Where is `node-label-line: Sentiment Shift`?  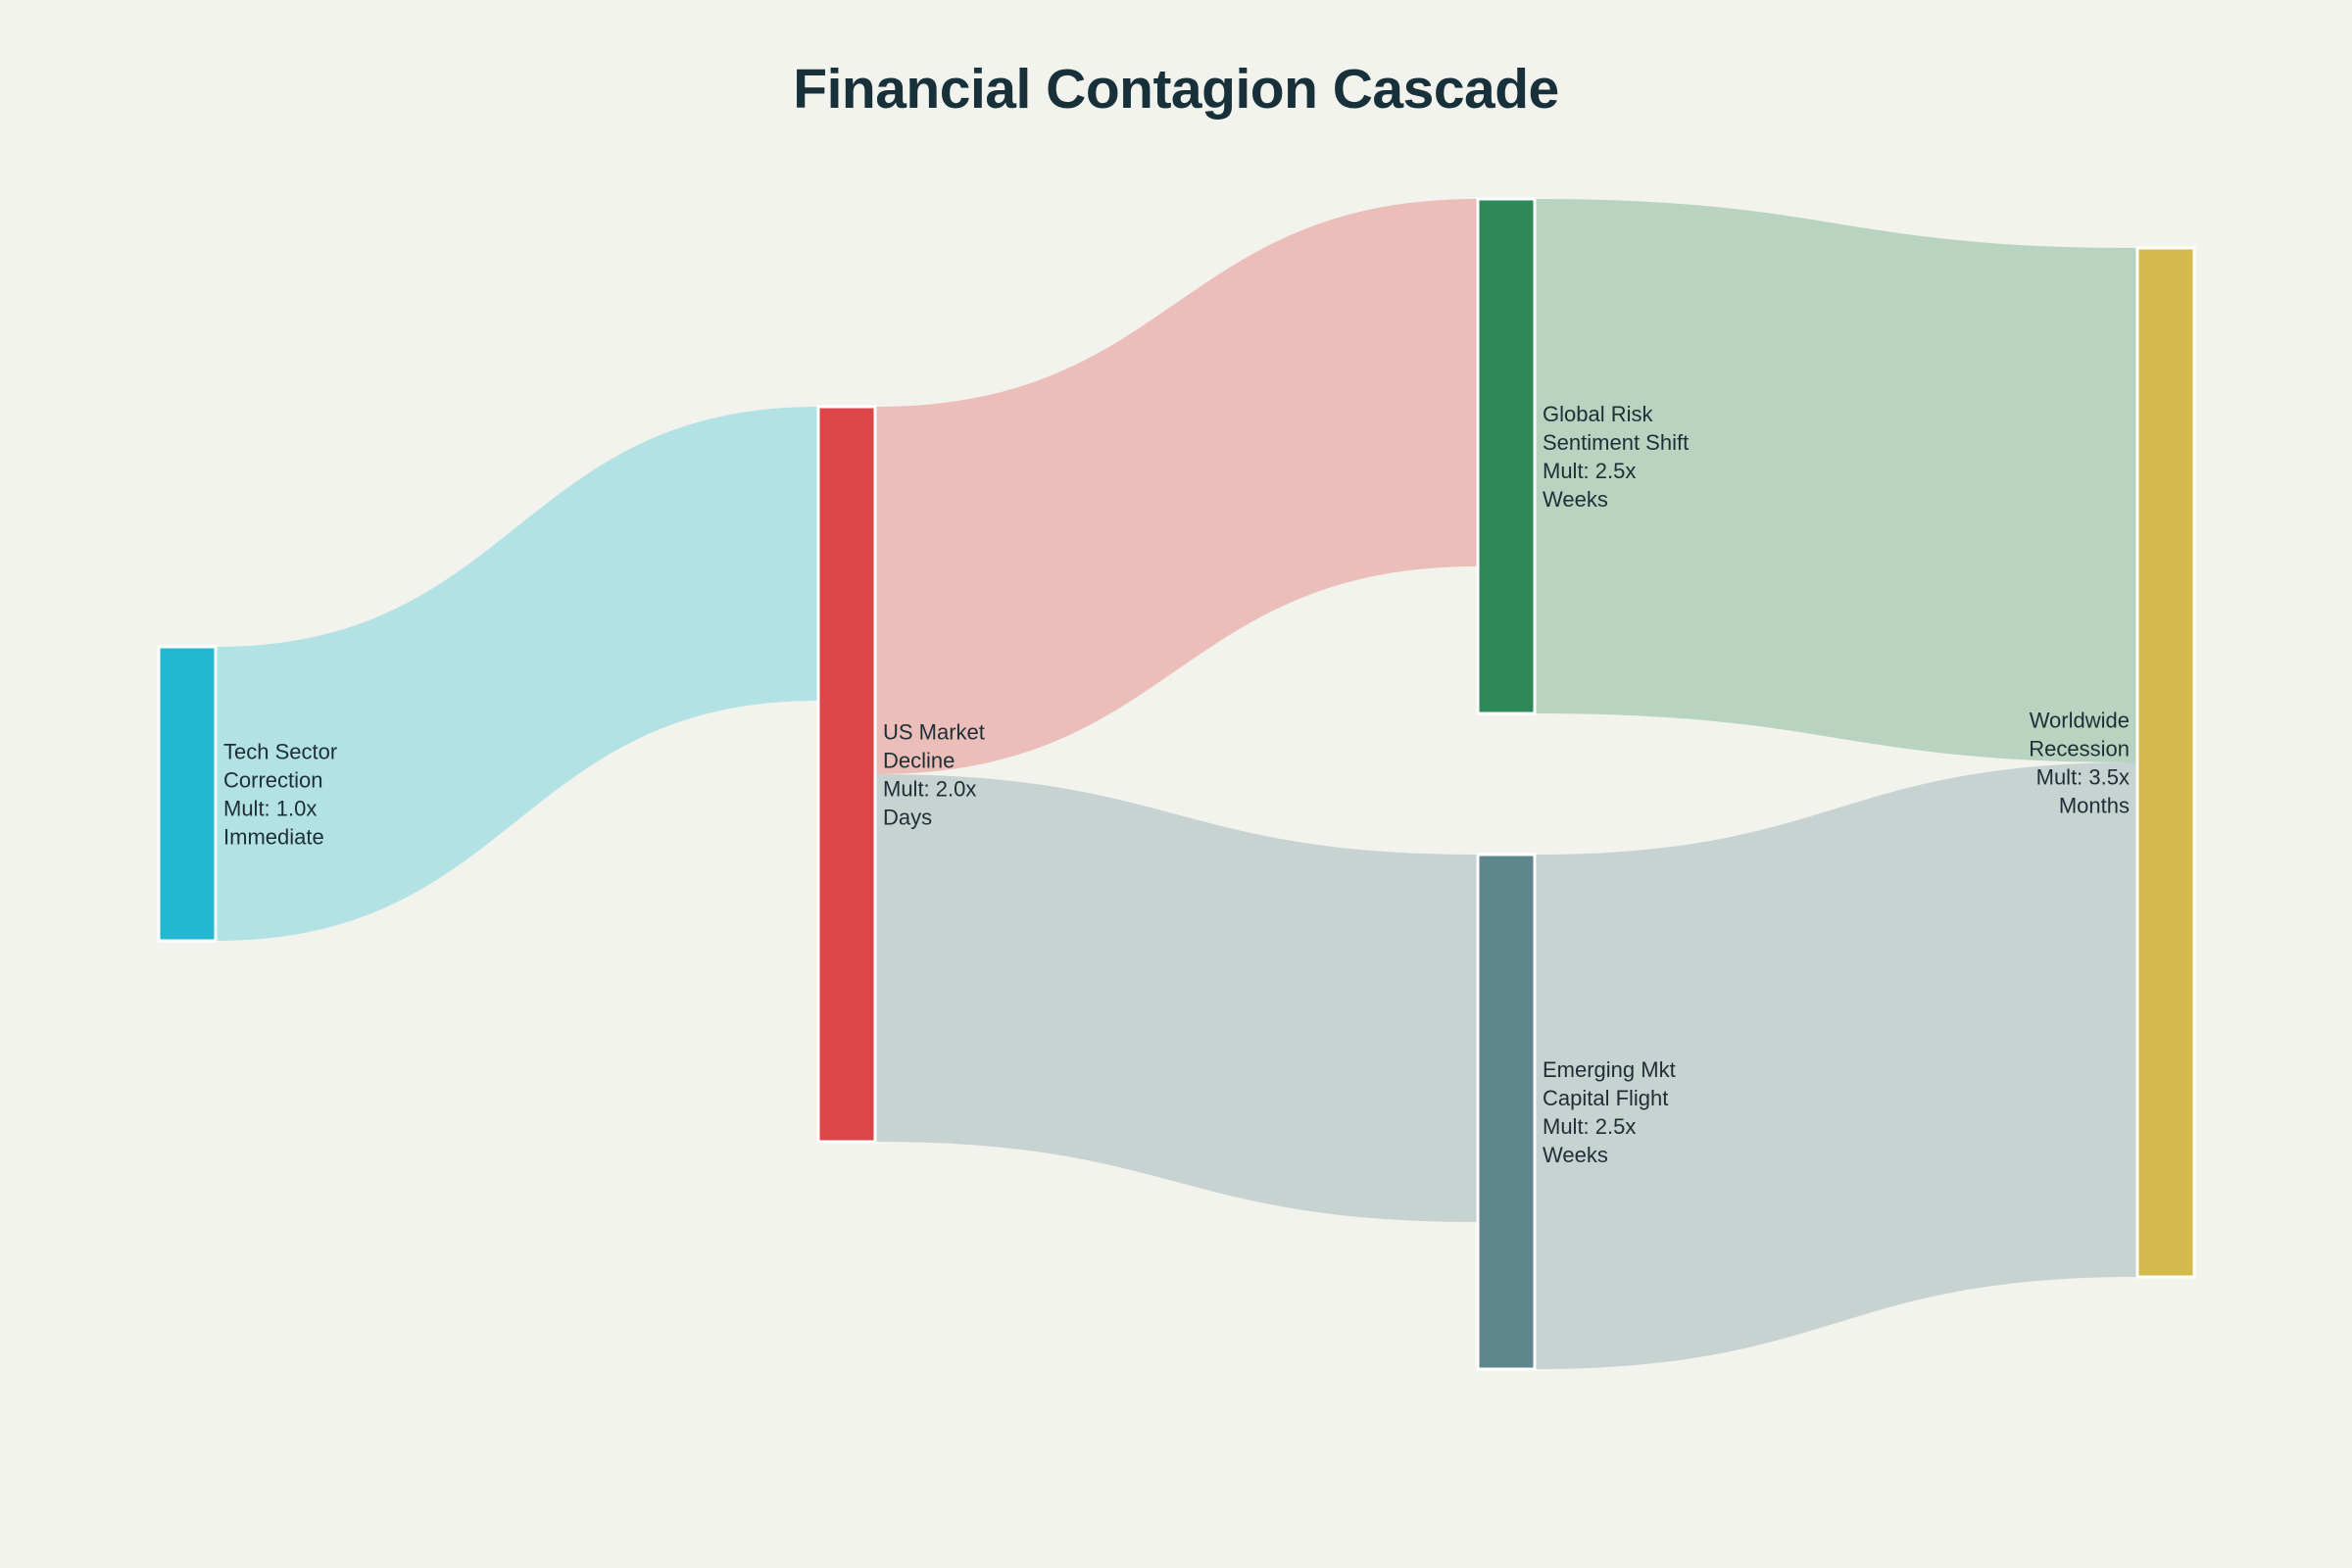 node-label-line: Sentiment Shift is located at coordinates (1616, 442).